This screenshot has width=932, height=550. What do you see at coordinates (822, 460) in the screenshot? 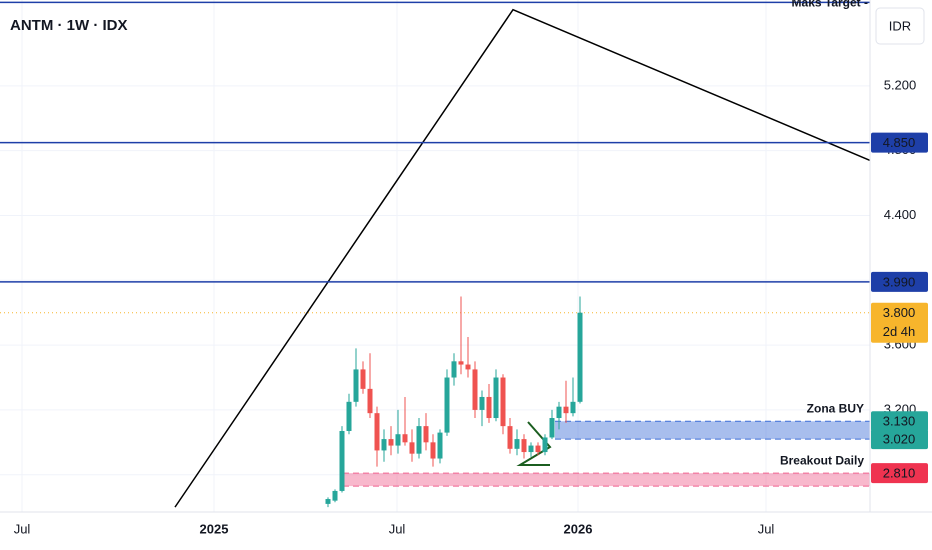
I see `zone-label: Breakout Daily` at bounding box center [822, 460].